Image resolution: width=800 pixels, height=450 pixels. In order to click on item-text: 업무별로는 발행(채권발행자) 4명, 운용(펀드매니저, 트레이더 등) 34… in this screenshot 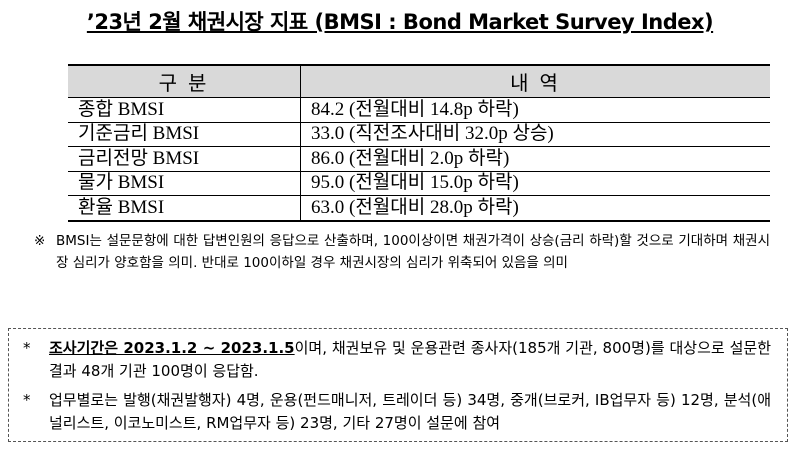, I will do `click(410, 411)`.